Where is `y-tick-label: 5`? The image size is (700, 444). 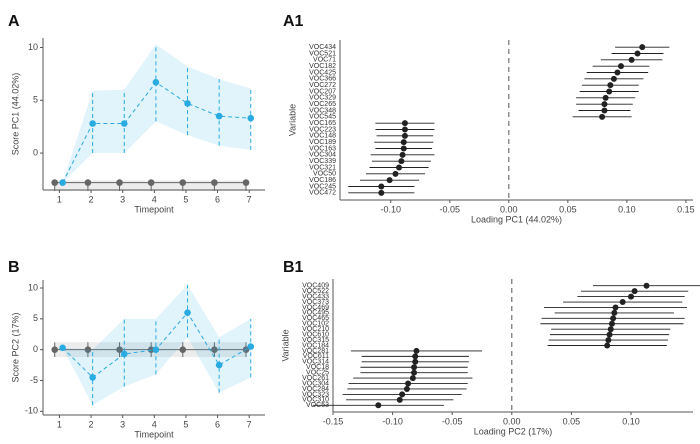 y-tick-label: 5 is located at coordinates (35, 100).